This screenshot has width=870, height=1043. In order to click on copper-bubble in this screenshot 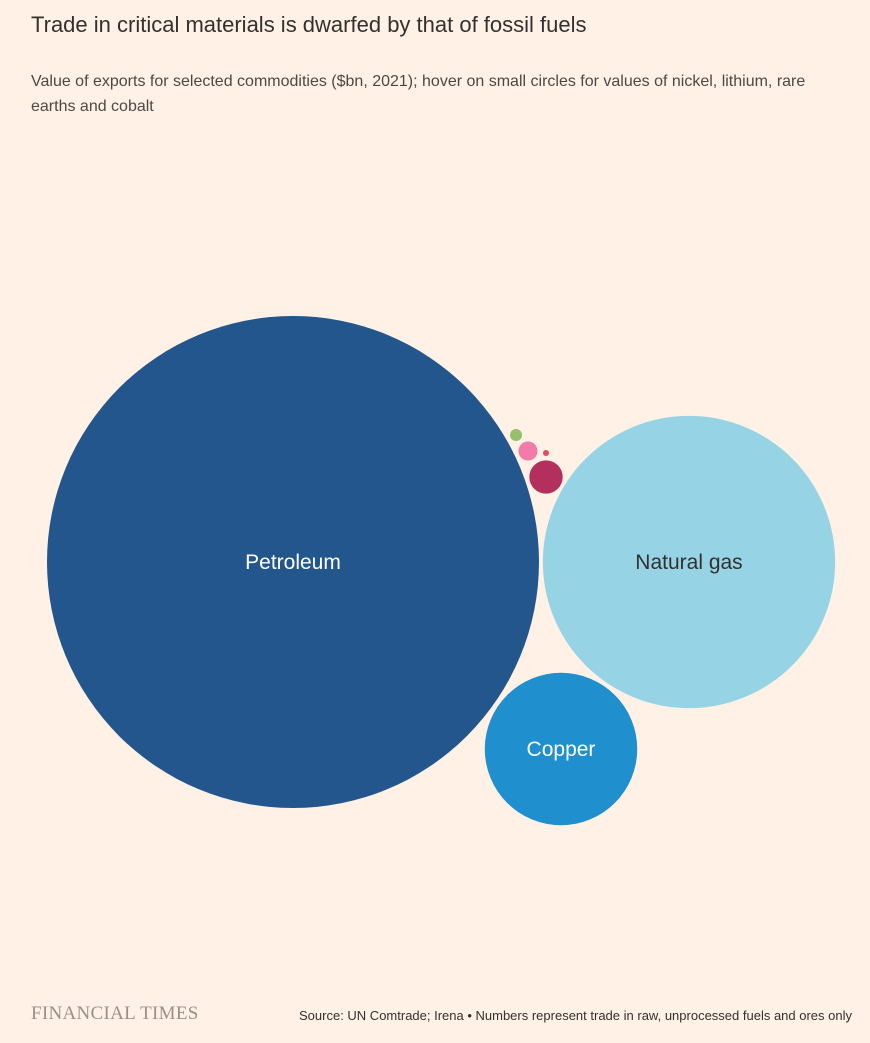, I will do `click(561, 749)`.